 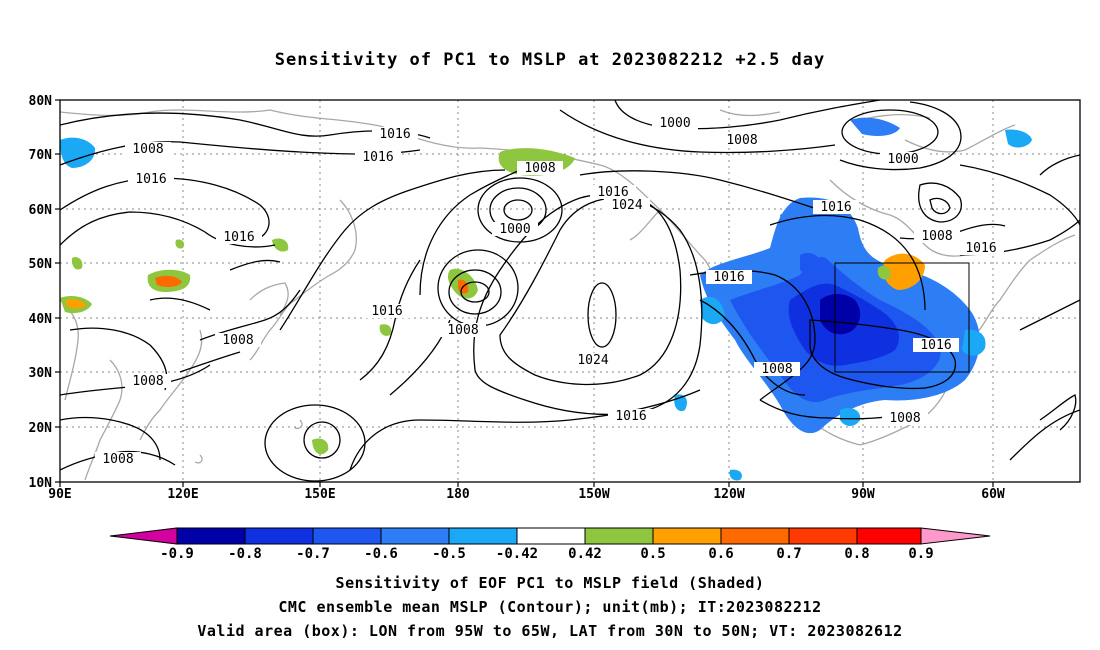 I want to click on colorbar-label: -0.42, so click(x=517, y=554).